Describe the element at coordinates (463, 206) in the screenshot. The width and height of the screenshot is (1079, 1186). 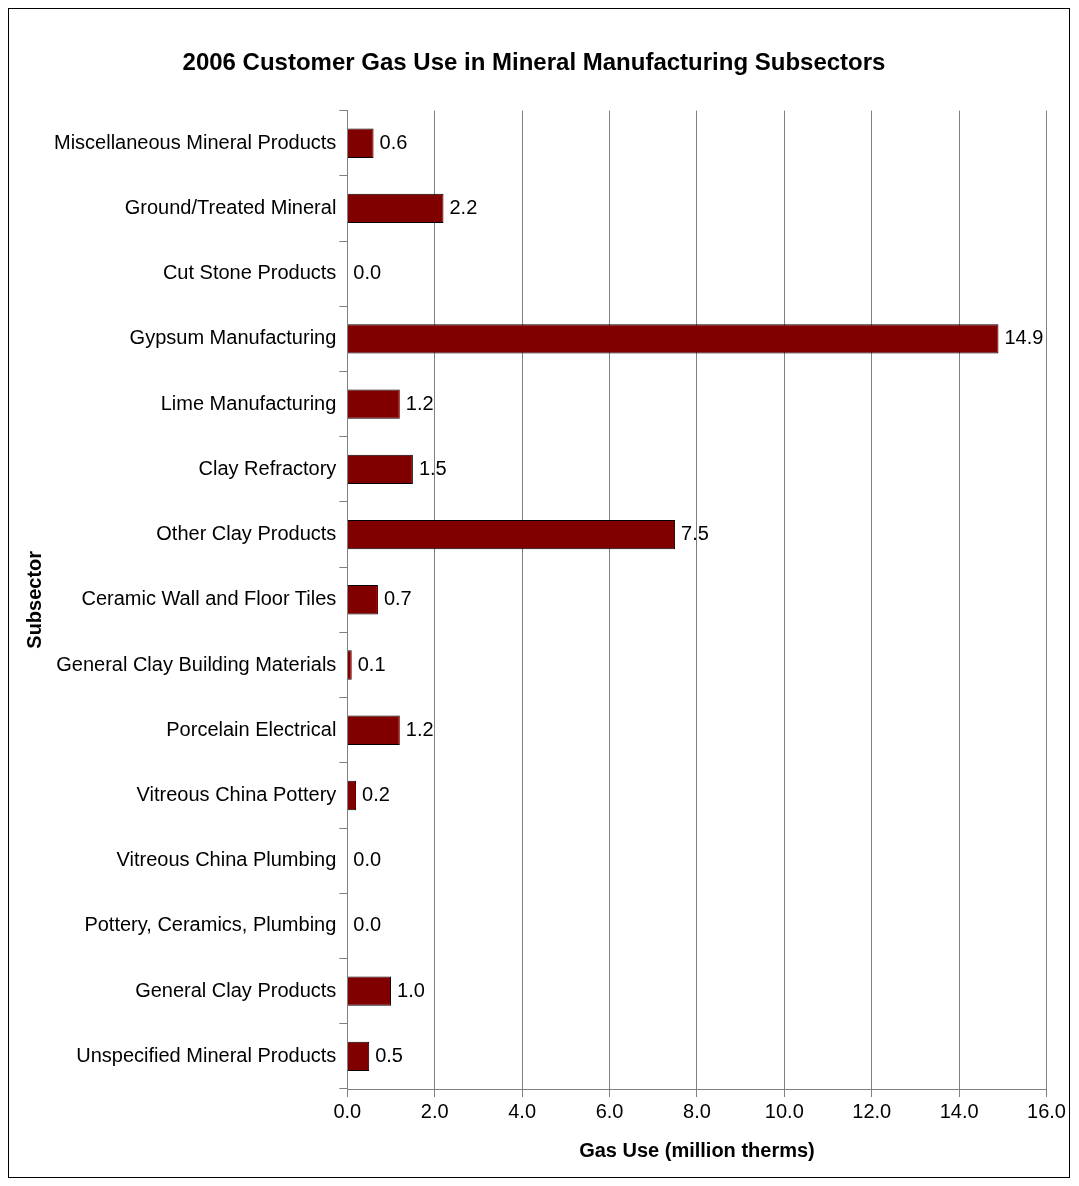
I see `data-label: 2.2` at that location.